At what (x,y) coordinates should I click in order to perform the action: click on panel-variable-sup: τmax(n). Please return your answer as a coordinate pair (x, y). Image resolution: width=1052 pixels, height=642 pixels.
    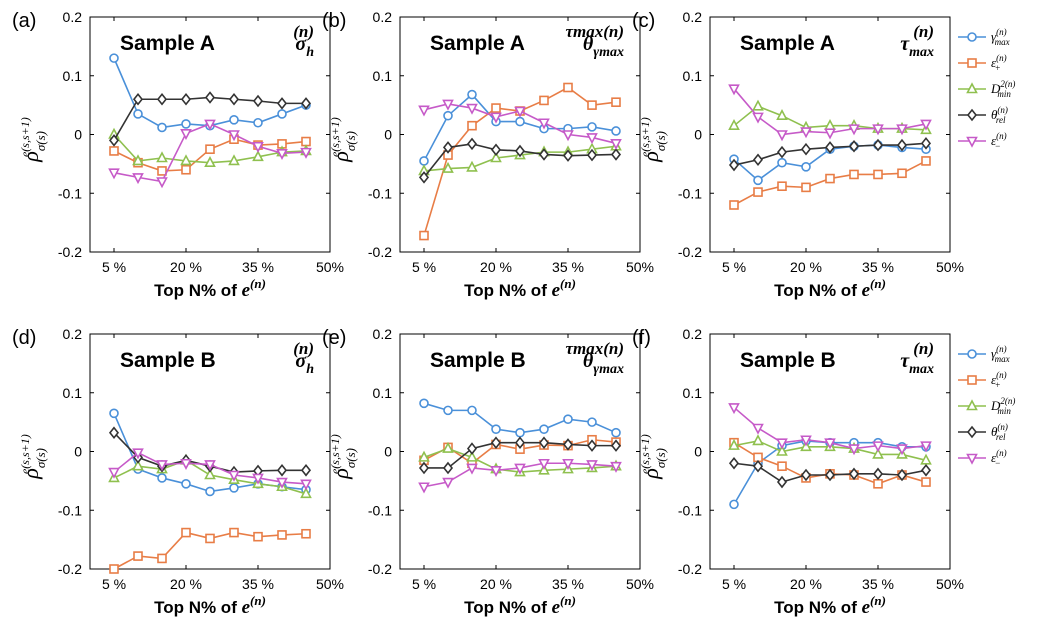
    Looking at the image, I should click on (594, 31).